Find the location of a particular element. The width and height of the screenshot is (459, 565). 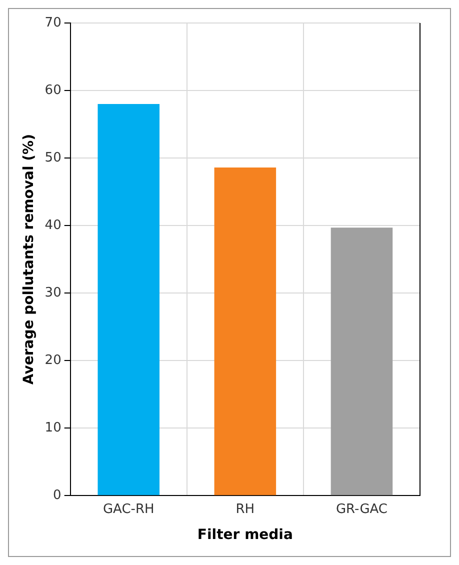

y-tick-label: 10 is located at coordinates (53, 428).